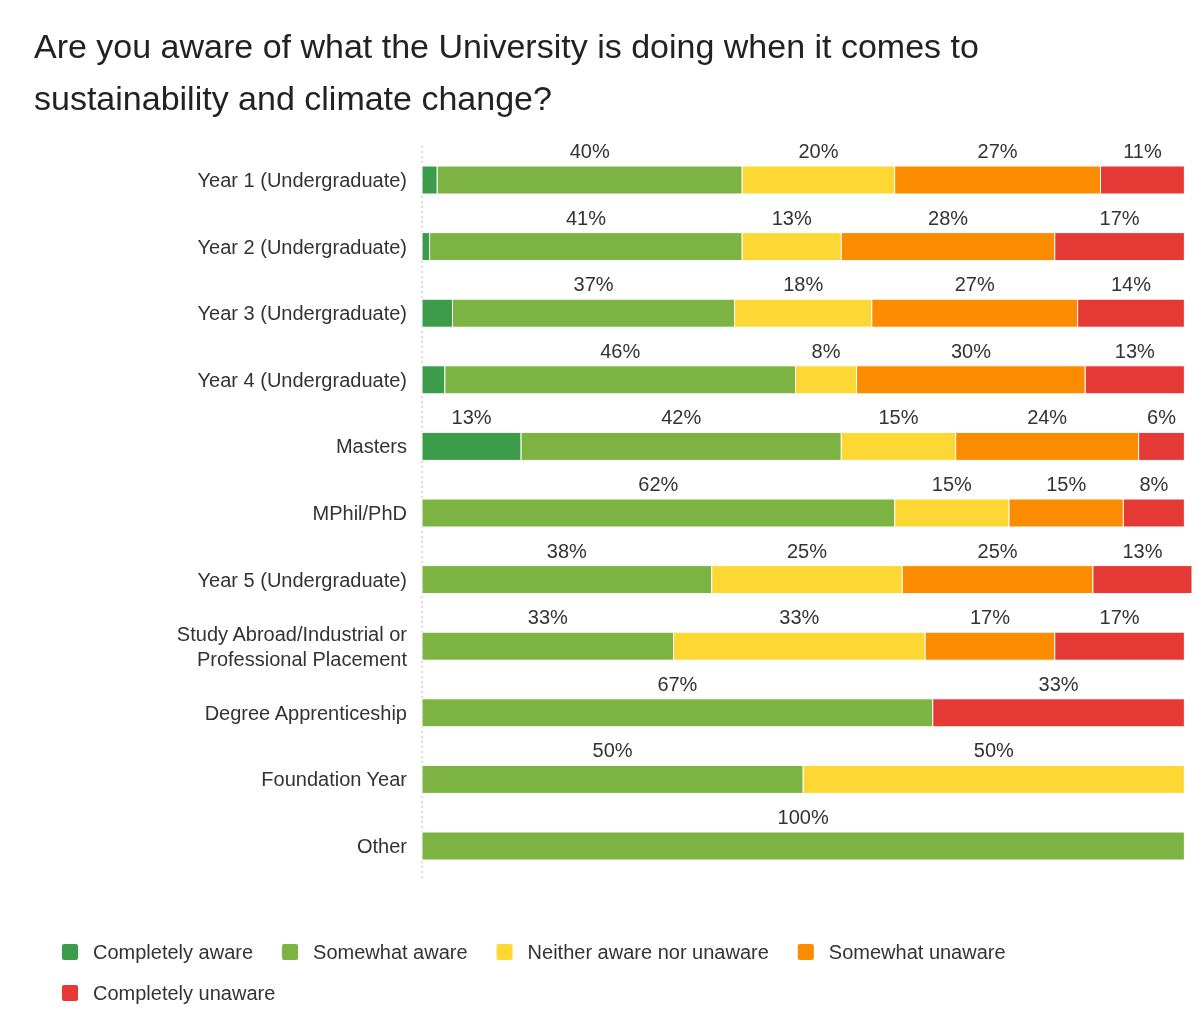 Image resolution: width=1203 pixels, height=1014 pixels. Describe the element at coordinates (184, 993) in the screenshot. I see `legend-label: Completely unaware` at that location.